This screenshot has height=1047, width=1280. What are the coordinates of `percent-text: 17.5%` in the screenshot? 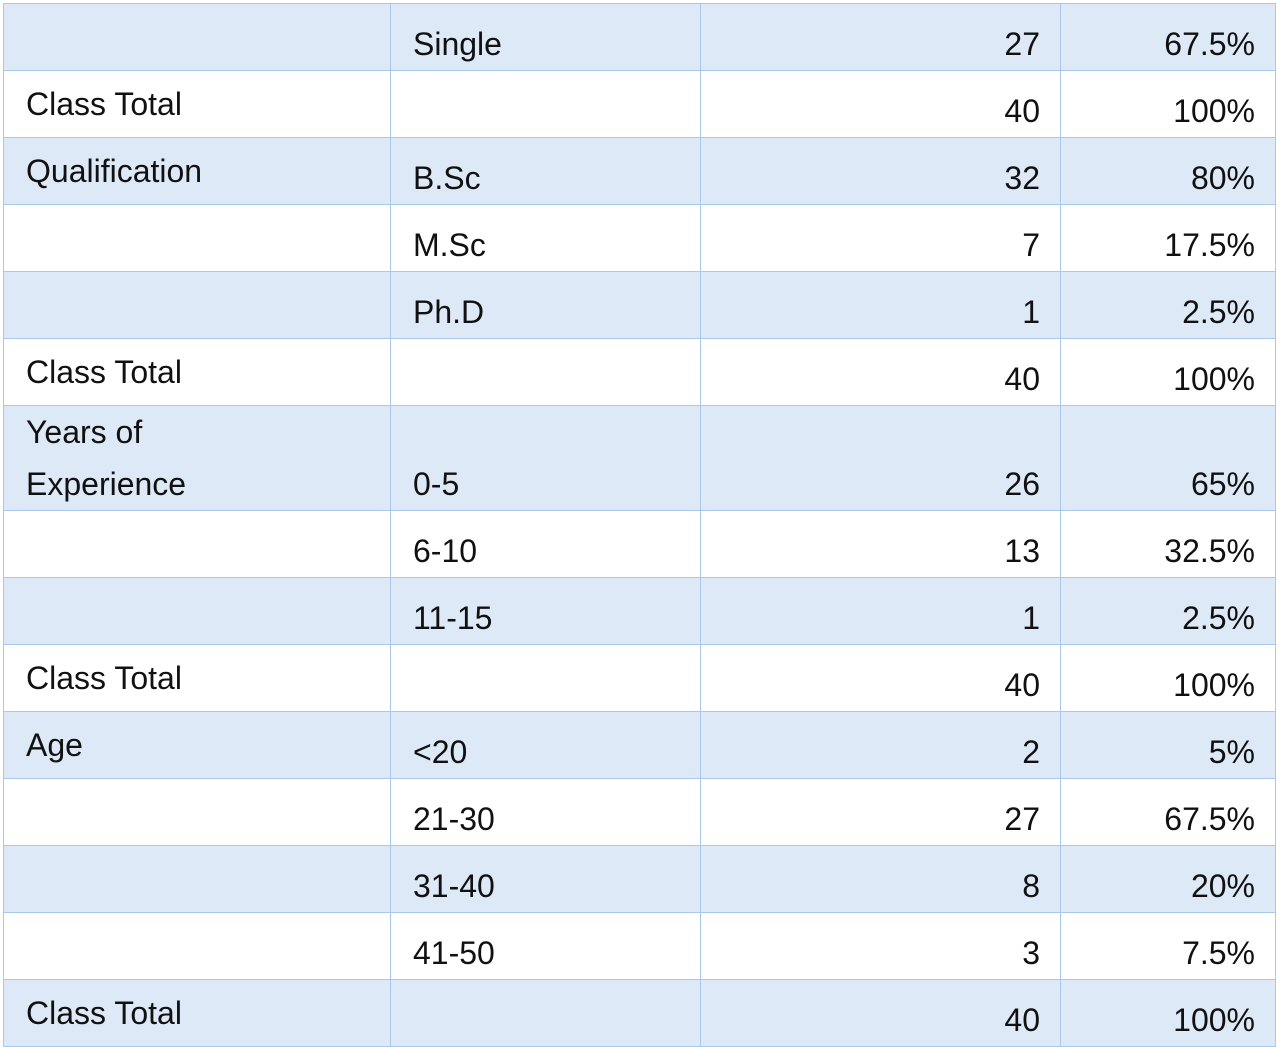 It's located at (1209, 245).